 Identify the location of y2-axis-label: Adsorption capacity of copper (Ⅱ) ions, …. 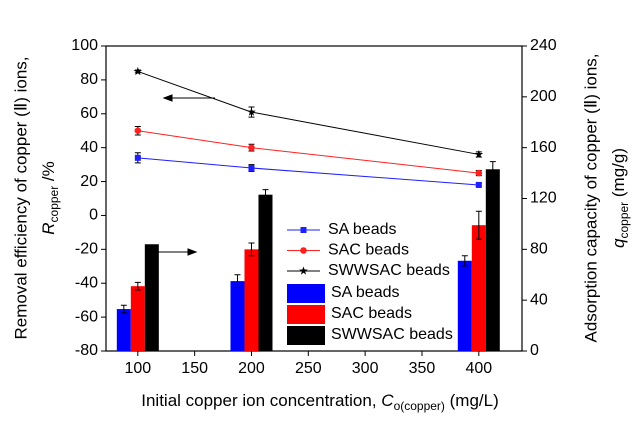
(606, 197).